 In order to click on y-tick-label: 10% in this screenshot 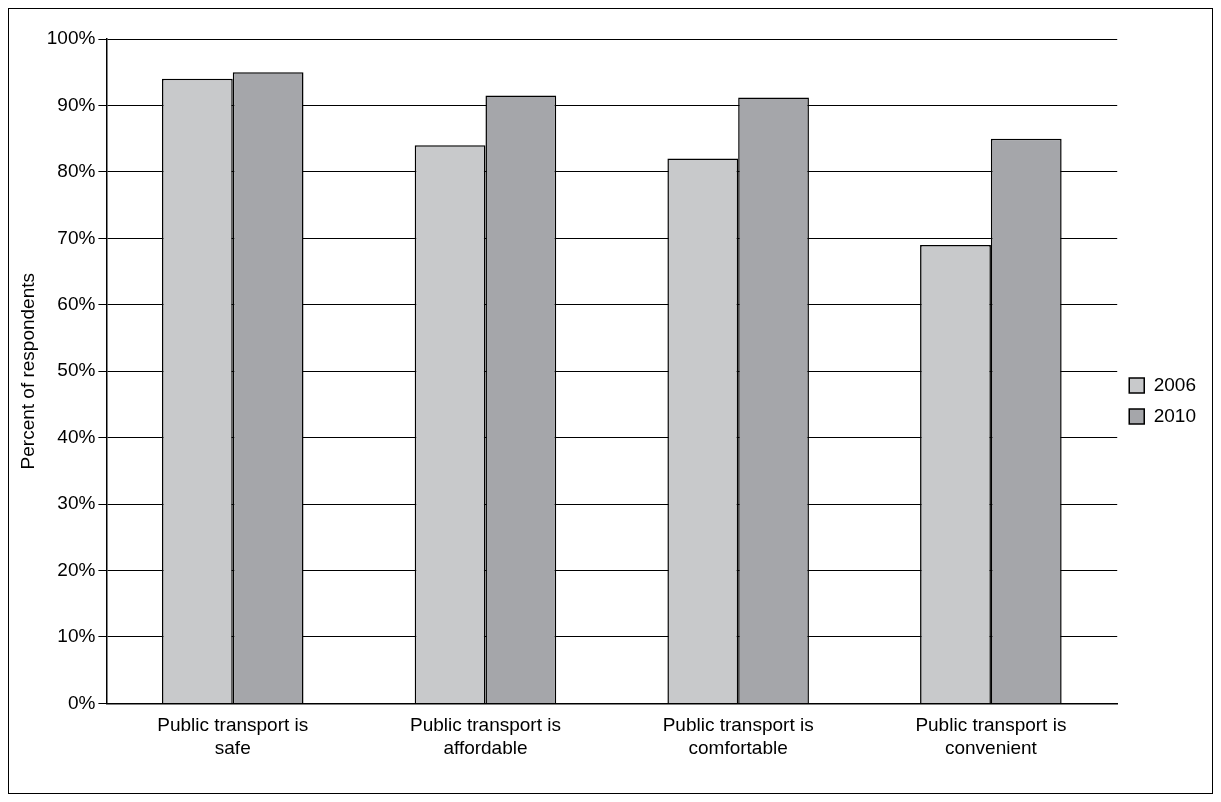, I will do `click(76, 636)`.